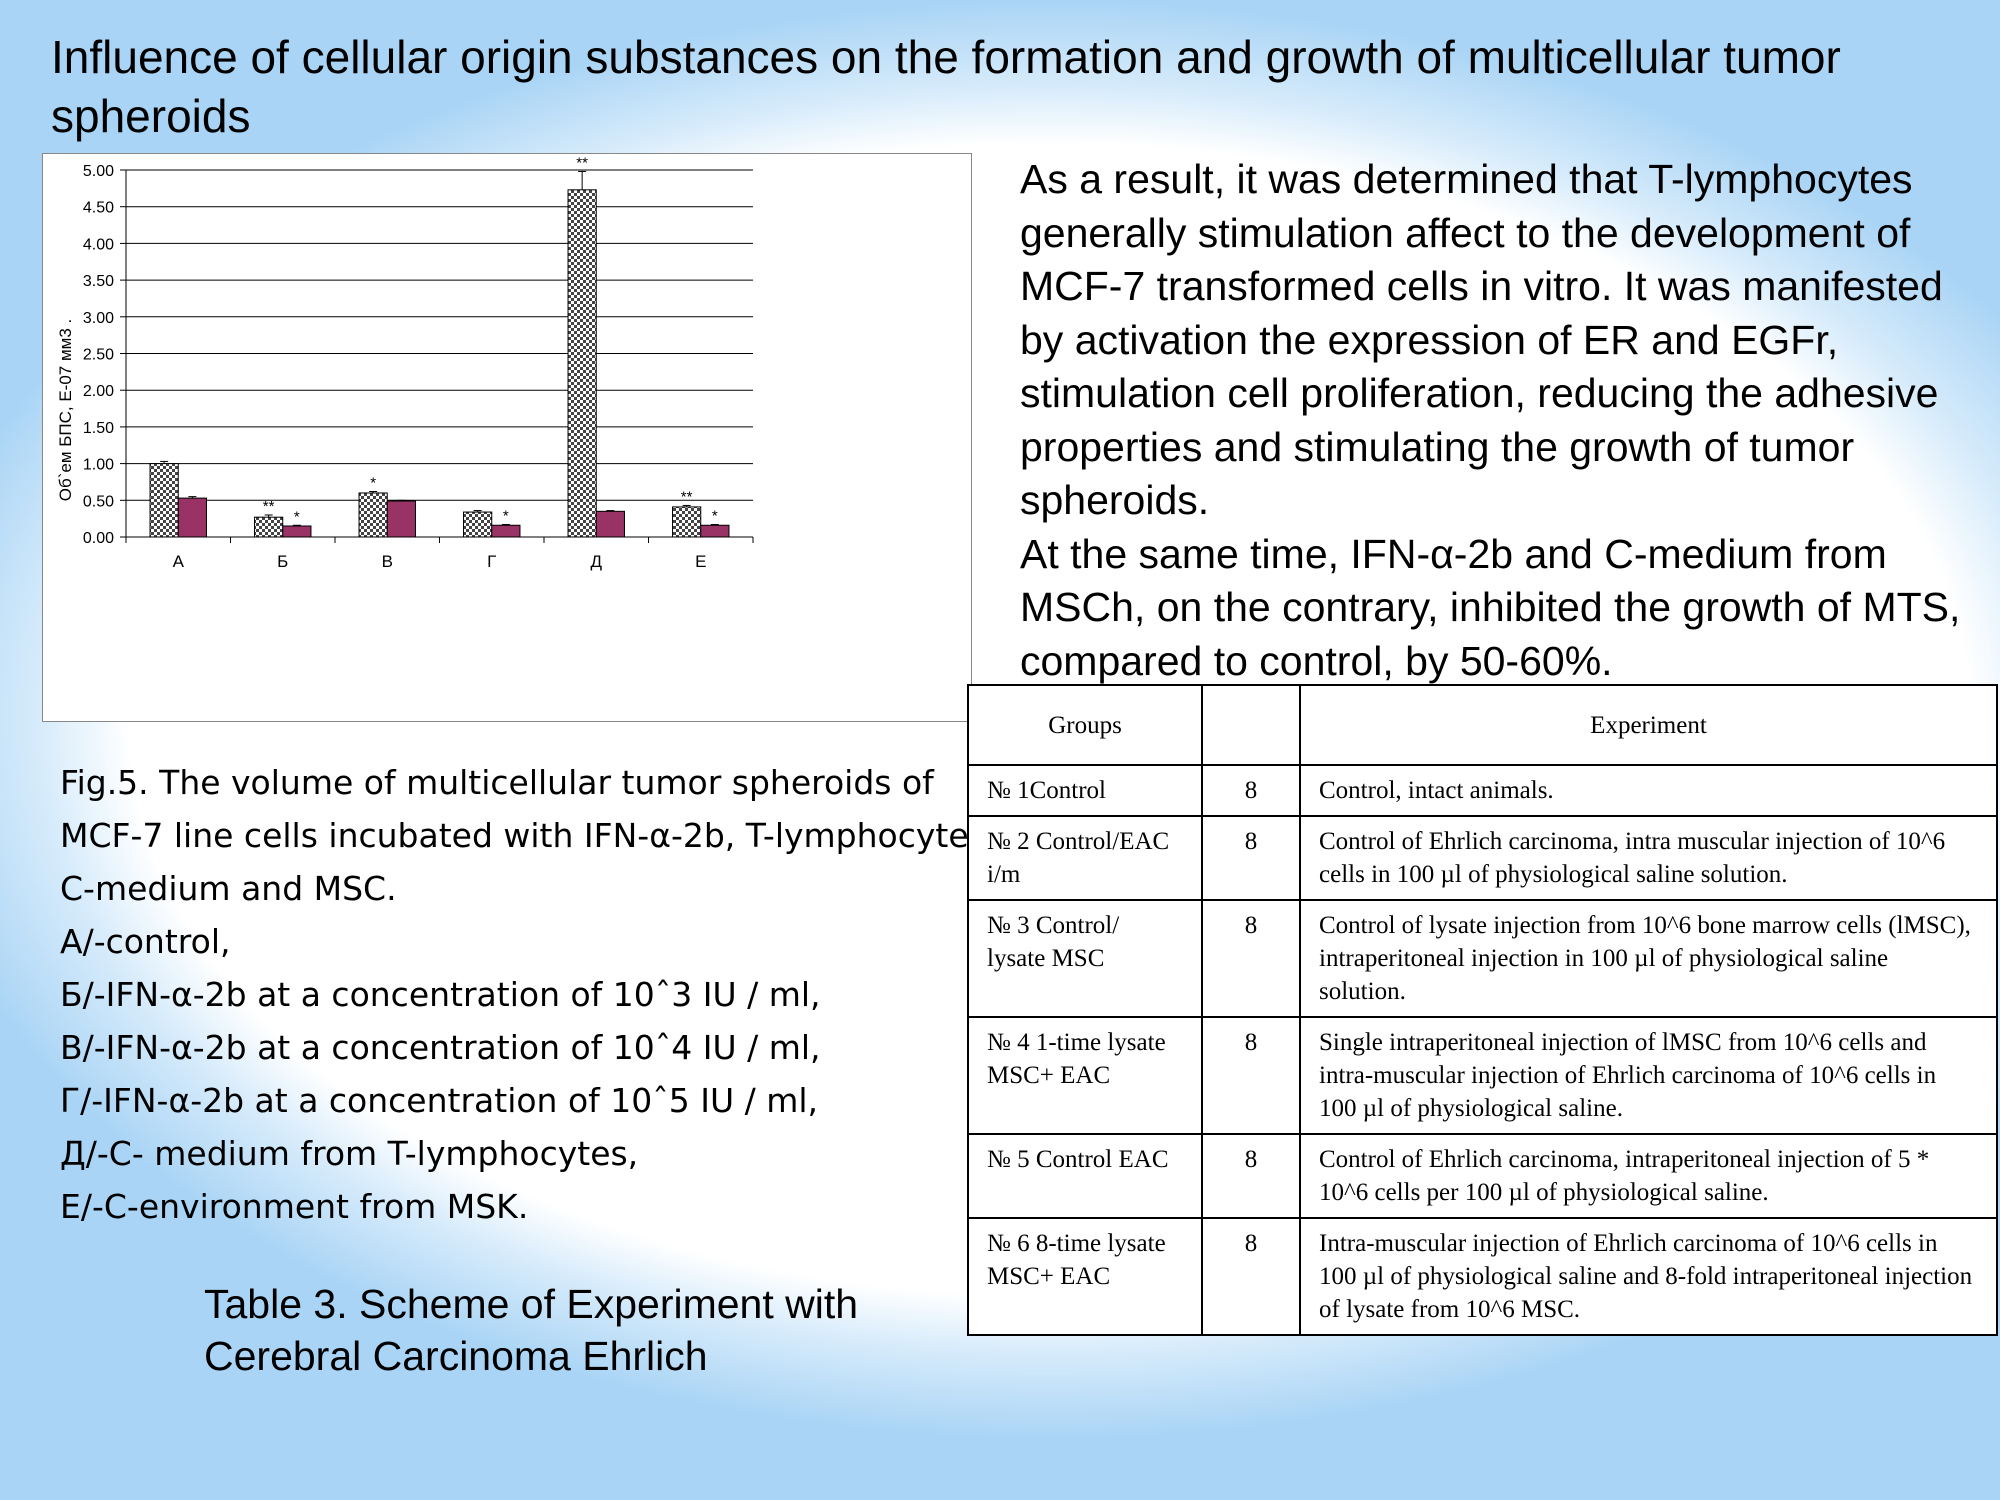  I want to click on y-tick-label: 3.00, so click(98, 318).